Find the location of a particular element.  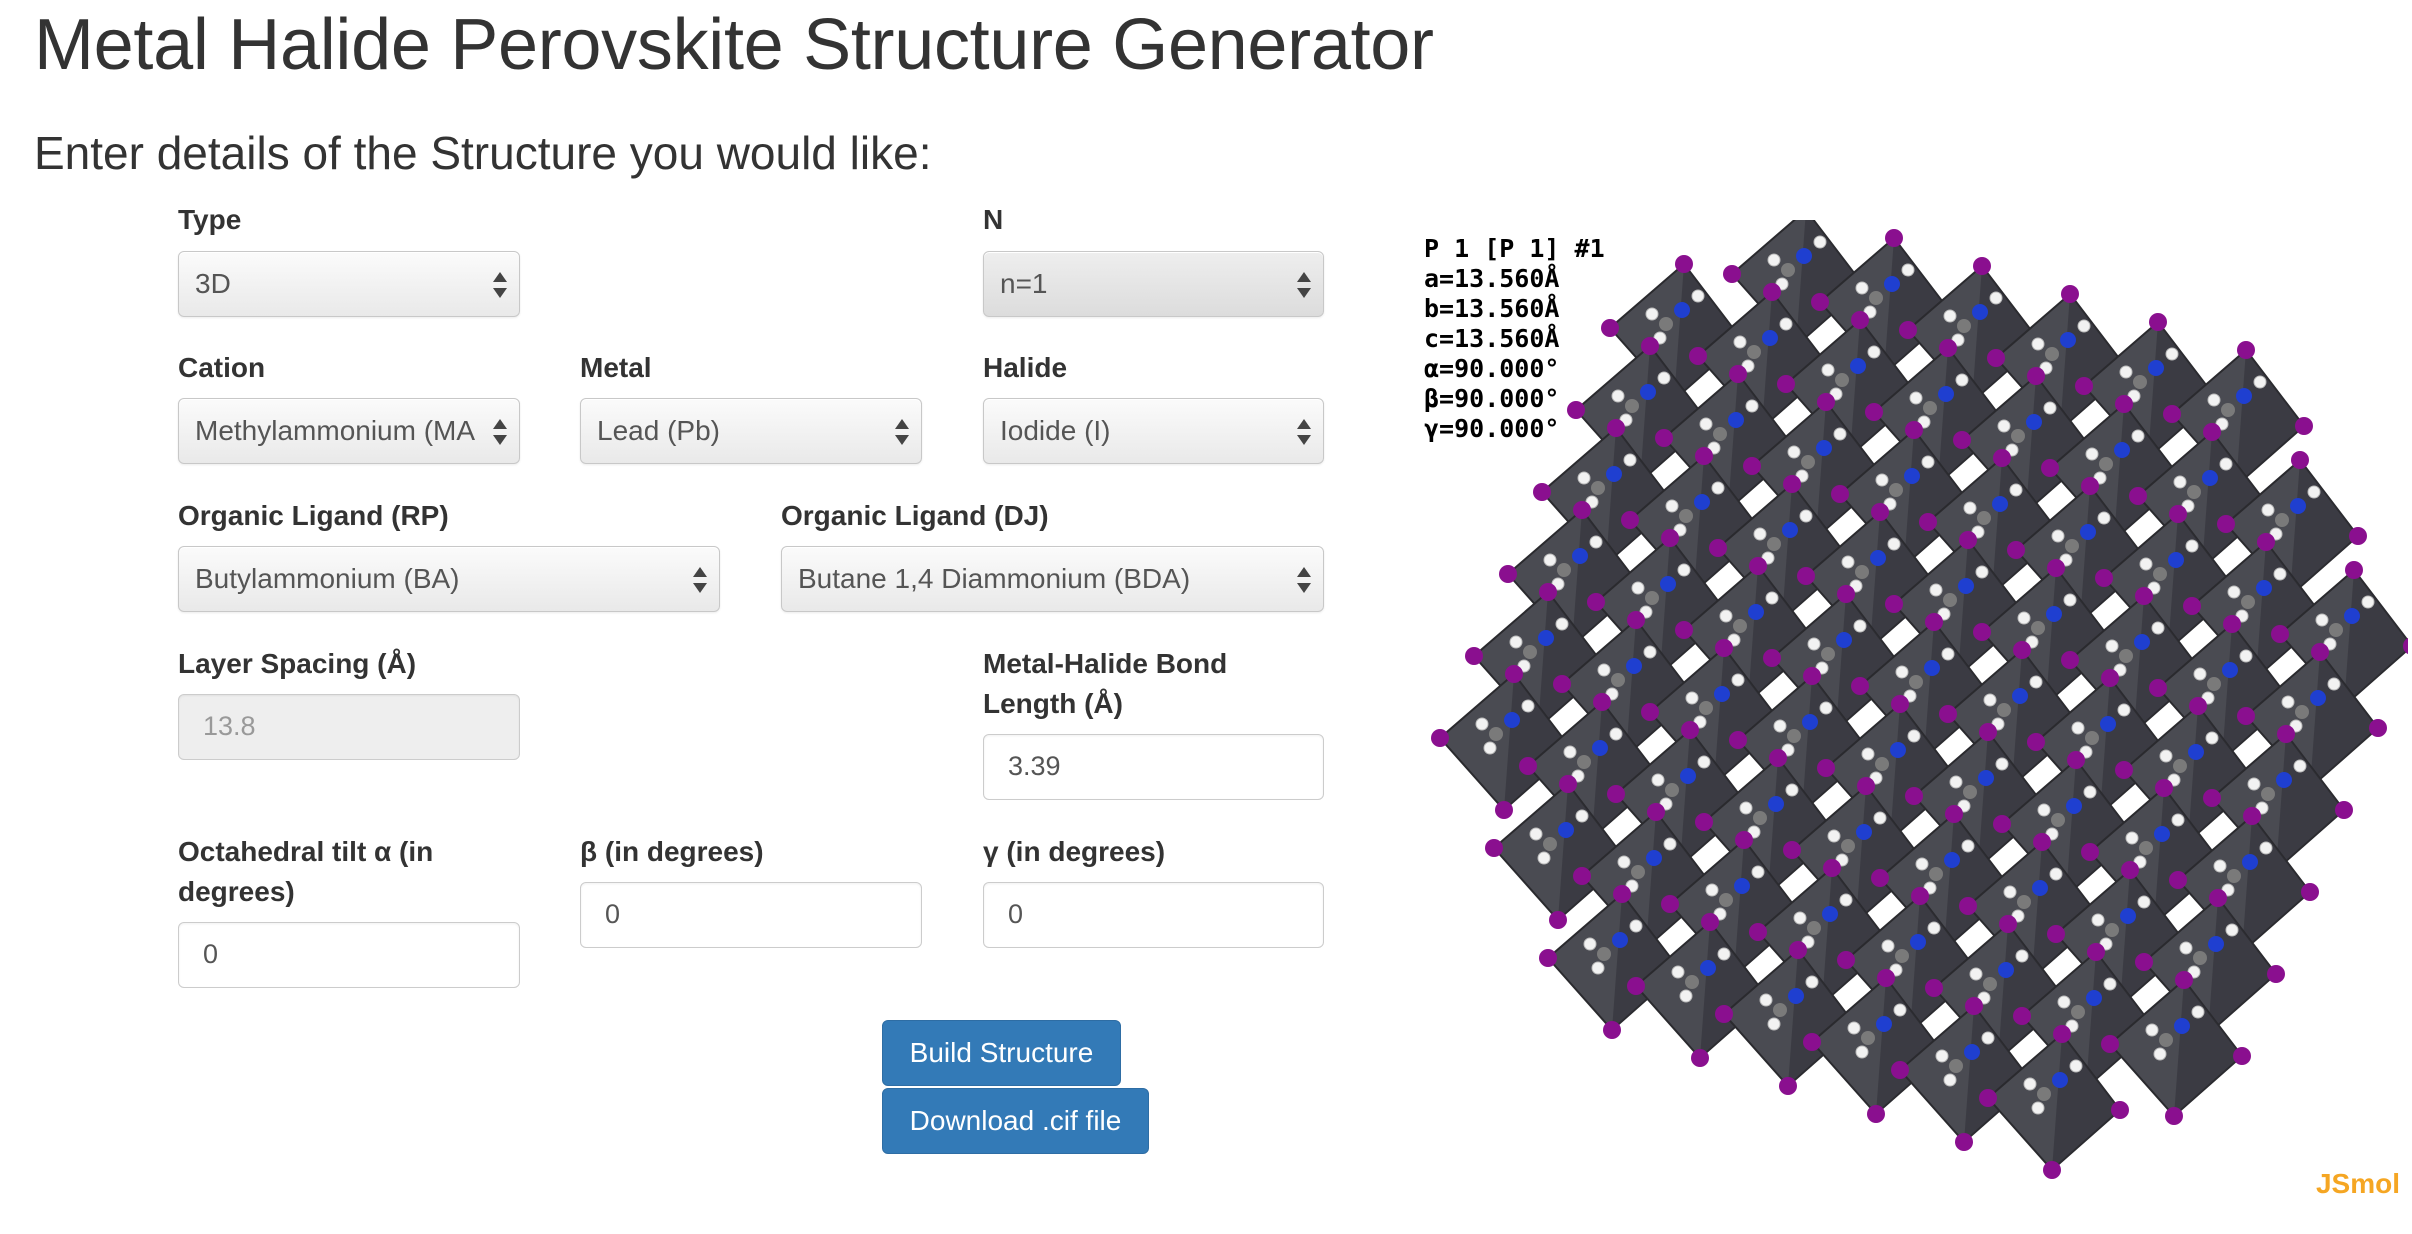

download-cif-button: Download .cif file is located at coordinates (1015, 1121).